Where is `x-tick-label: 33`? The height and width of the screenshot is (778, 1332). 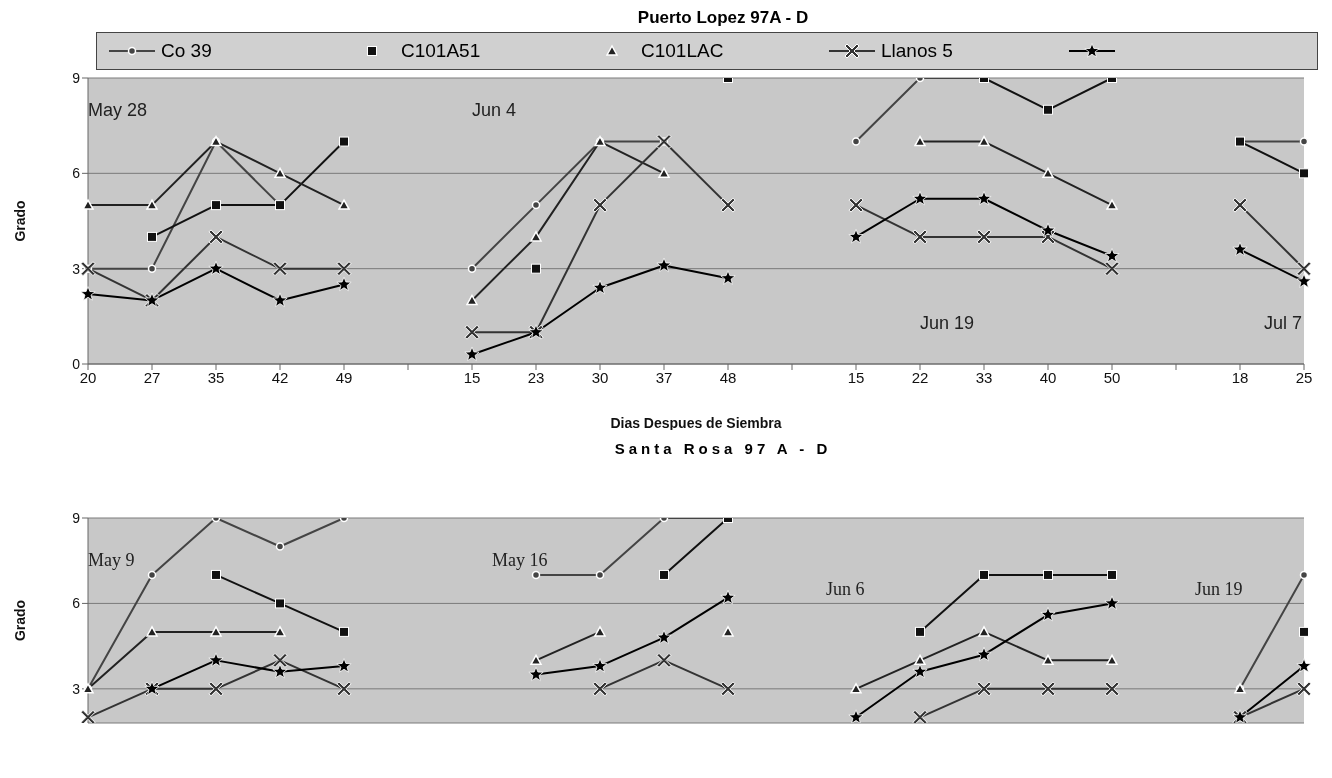
x-tick-label: 33 is located at coordinates (984, 377).